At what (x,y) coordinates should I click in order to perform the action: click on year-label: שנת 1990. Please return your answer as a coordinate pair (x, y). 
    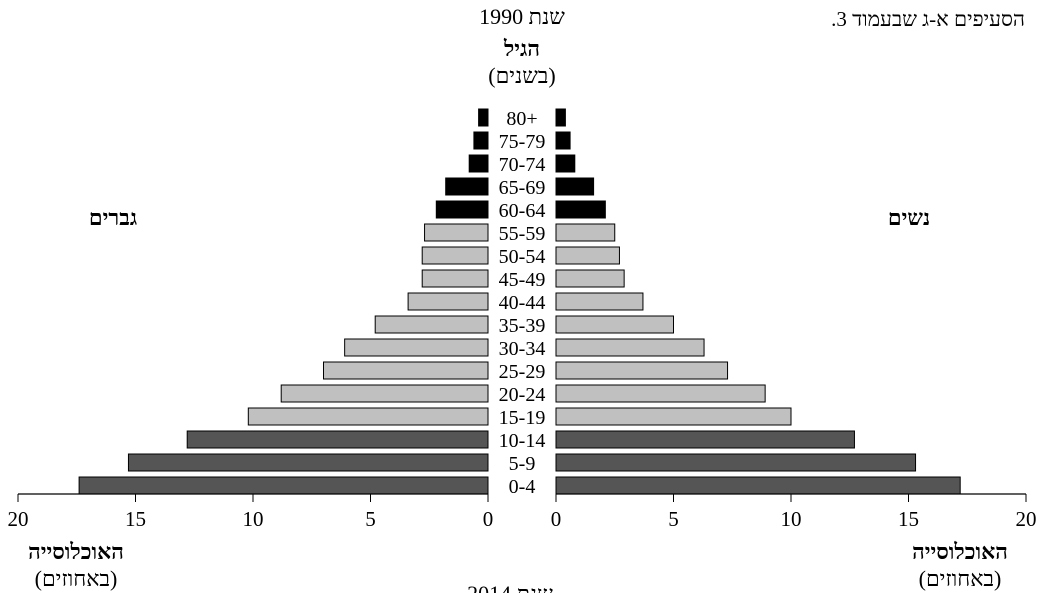
    Looking at the image, I should click on (522, 16).